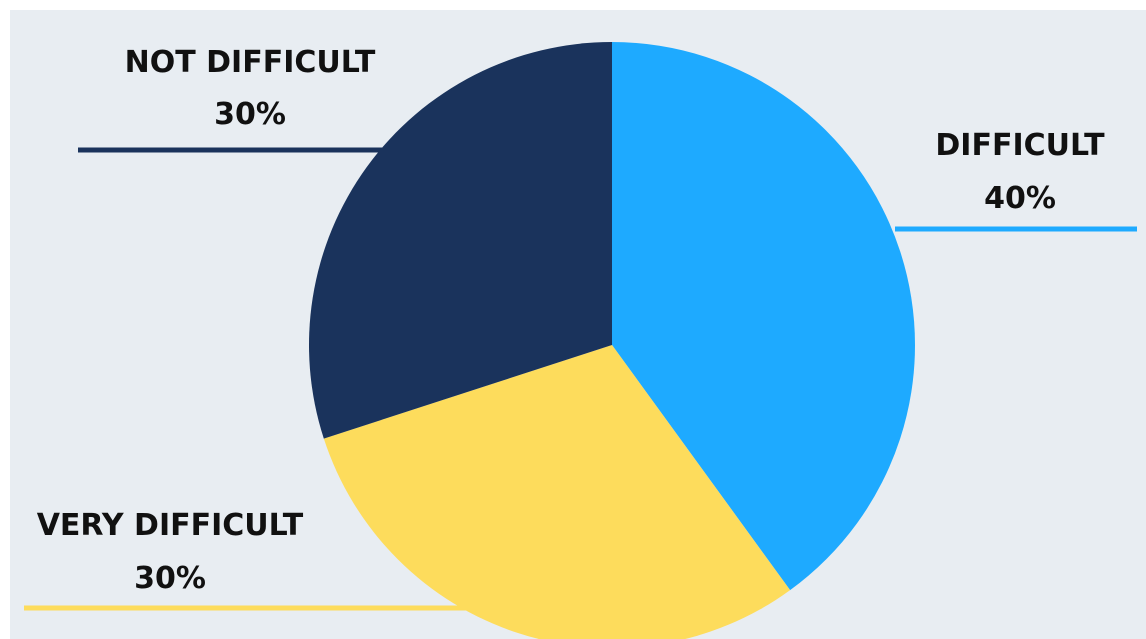 Image resolution: width=1146 pixels, height=639 pixels. I want to click on slice-label-very-difficult: VERY DIFFICULT, so click(170, 525).